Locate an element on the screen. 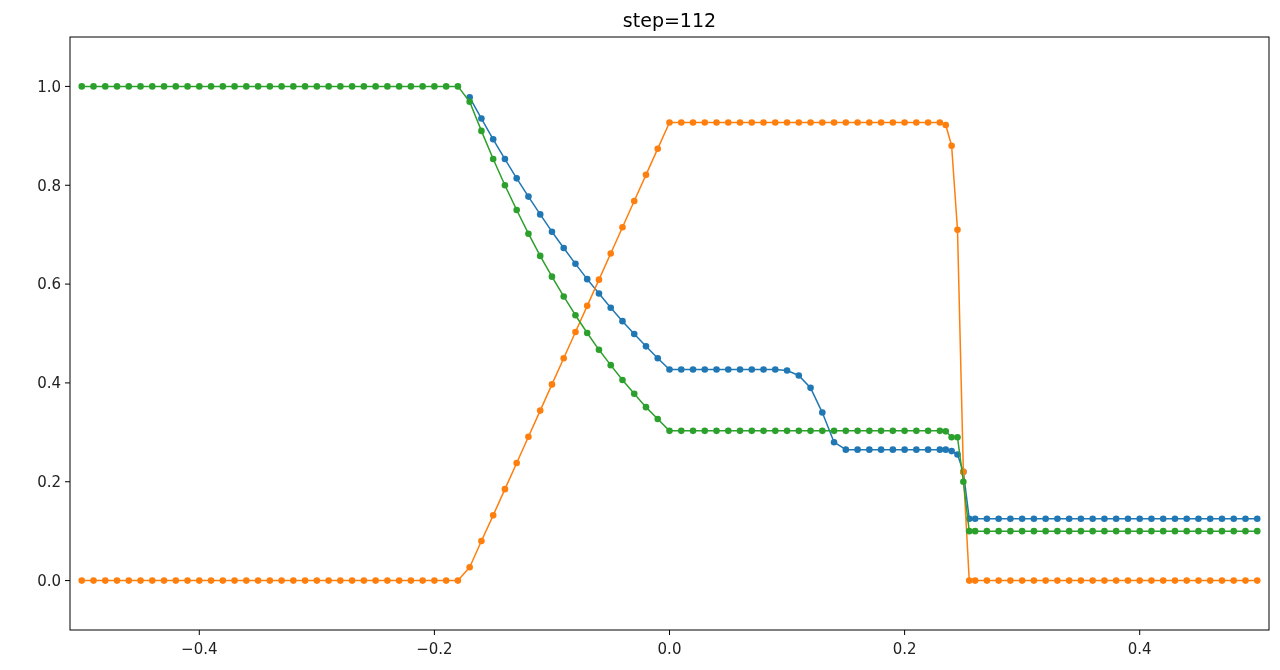  x-tick-label: −0.2 is located at coordinates (434, 649).